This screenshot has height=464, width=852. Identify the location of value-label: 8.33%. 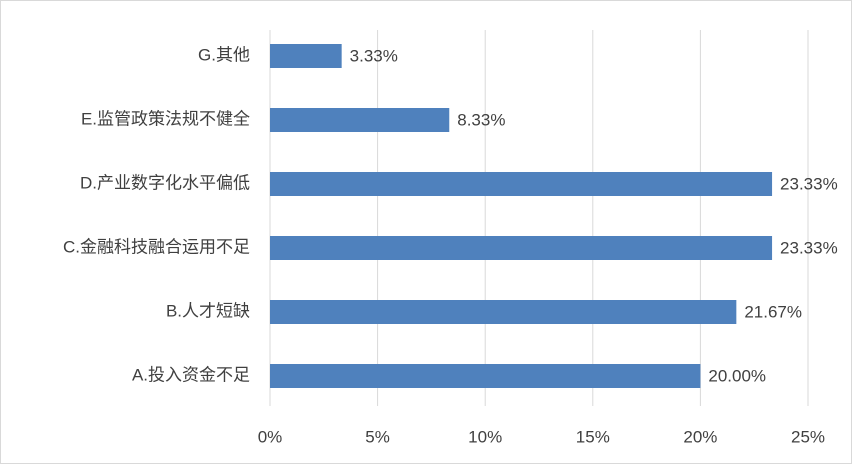
(481, 119).